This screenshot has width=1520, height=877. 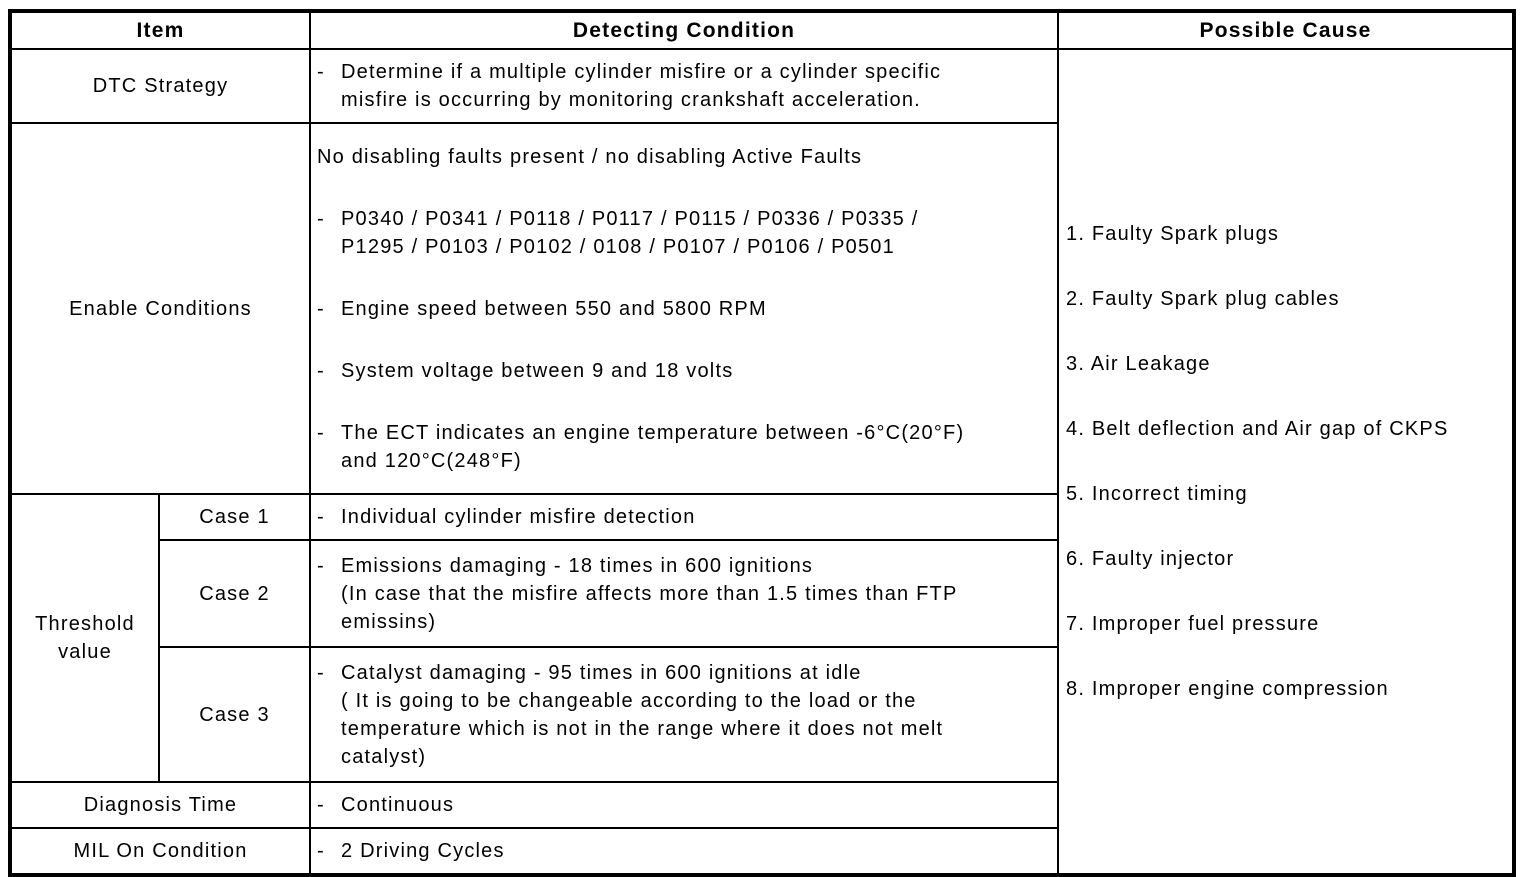 What do you see at coordinates (1227, 689) in the screenshot?
I see `cause-item-8: 8. Improper engine compression` at bounding box center [1227, 689].